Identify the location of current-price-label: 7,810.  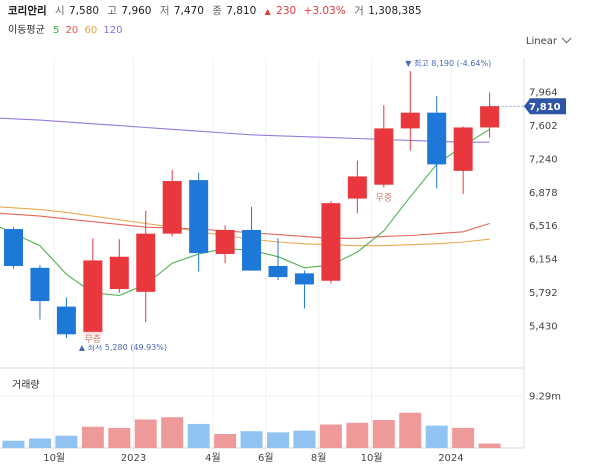
(545, 107).